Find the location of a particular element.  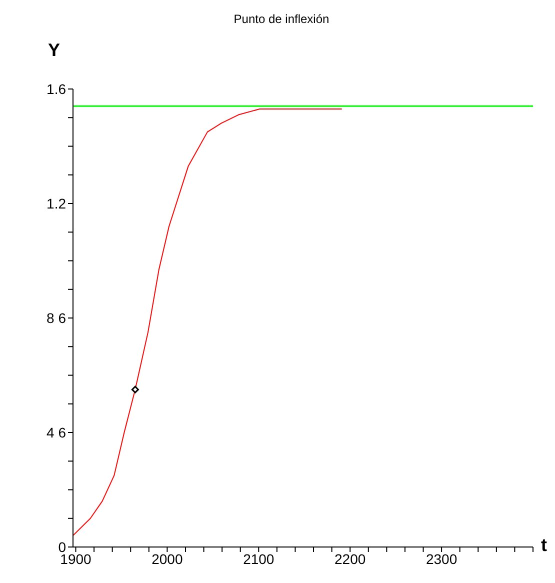

x-tick-label: 2100 is located at coordinates (258, 558).